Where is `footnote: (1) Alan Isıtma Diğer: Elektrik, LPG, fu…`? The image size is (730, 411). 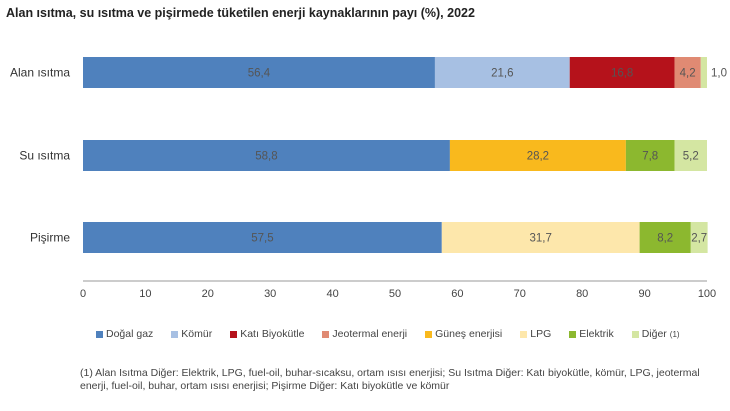
footnote: (1) Alan Isıtma Diğer: Elektrik, LPG, fu… is located at coordinates (390, 379).